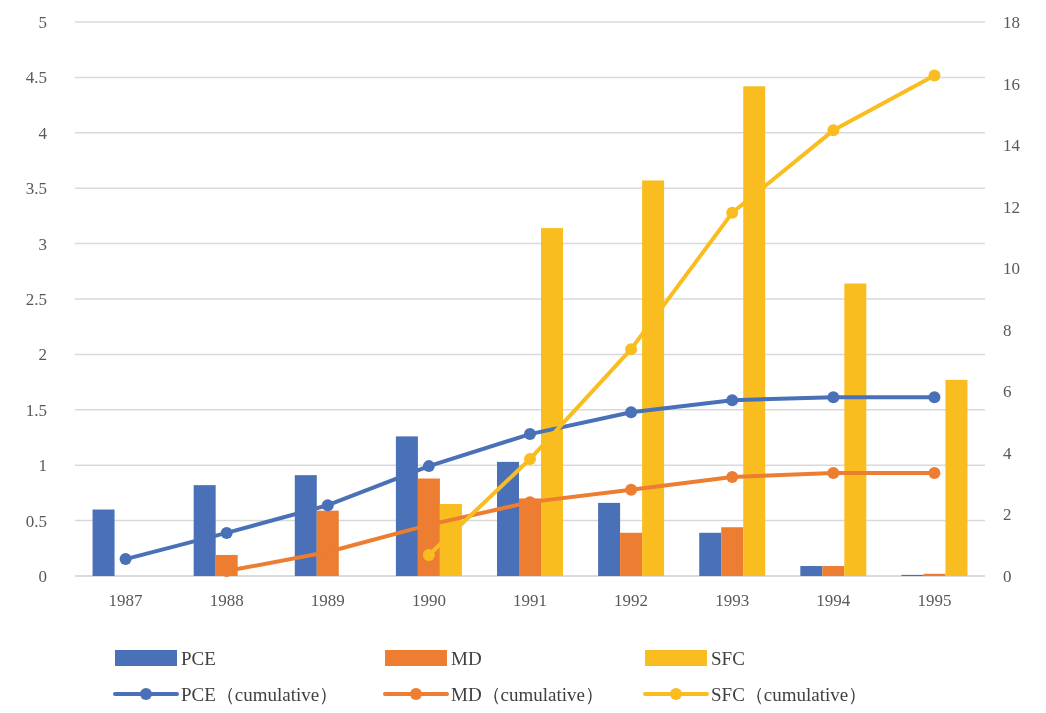 The height and width of the screenshot is (713, 1046). I want to click on y2-tick-label: 18, so click(1011, 22).